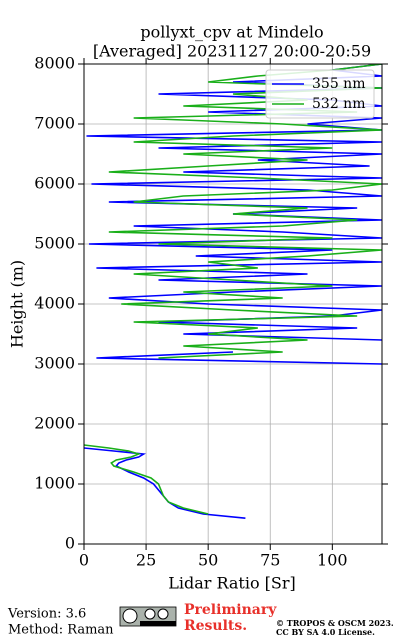 The width and height of the screenshot is (400, 640). I want to click on cc-badge, so click(148, 616).